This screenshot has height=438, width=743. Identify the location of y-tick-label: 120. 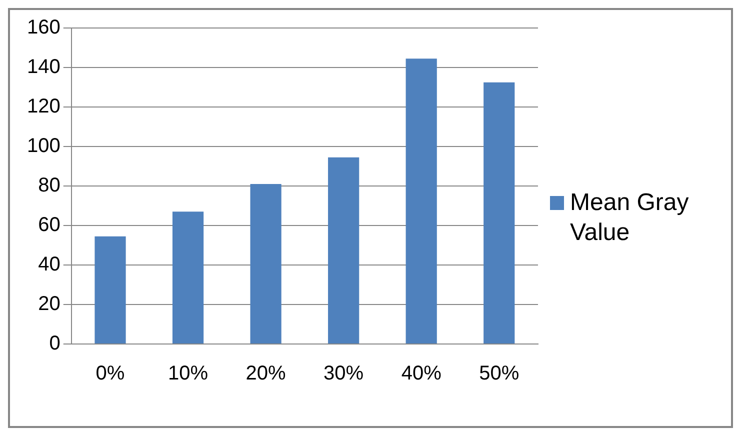
(43, 107).